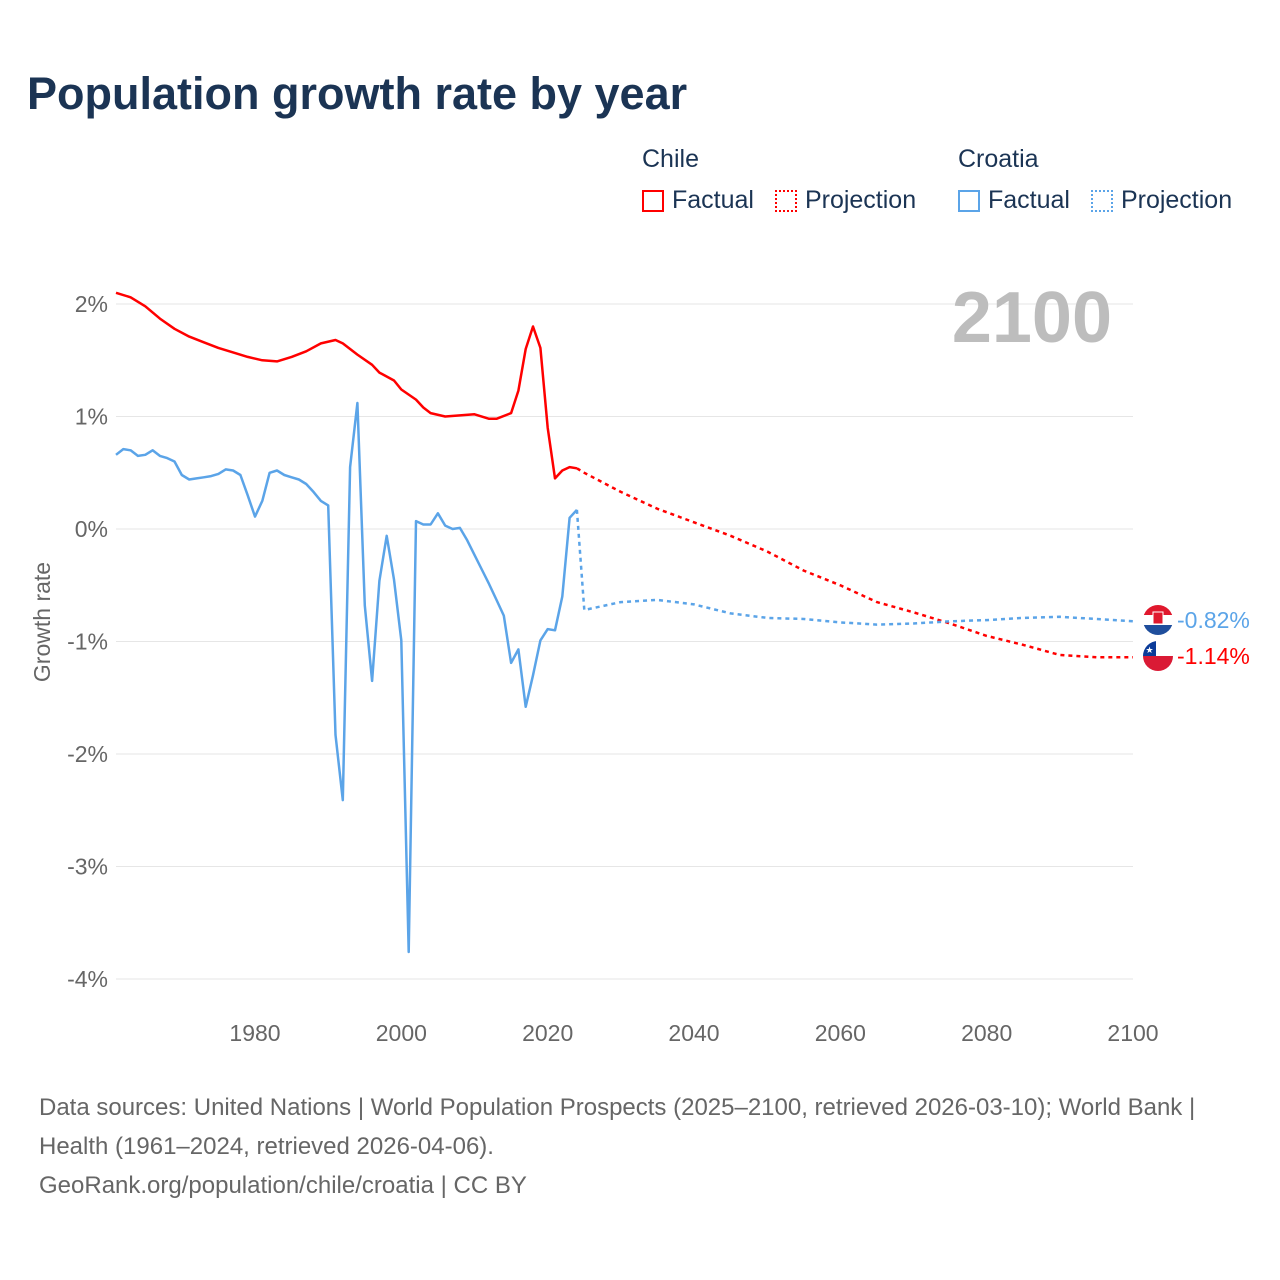 The height and width of the screenshot is (1280, 1280). I want to click on x-tick-label: 2080, so click(986, 1033).